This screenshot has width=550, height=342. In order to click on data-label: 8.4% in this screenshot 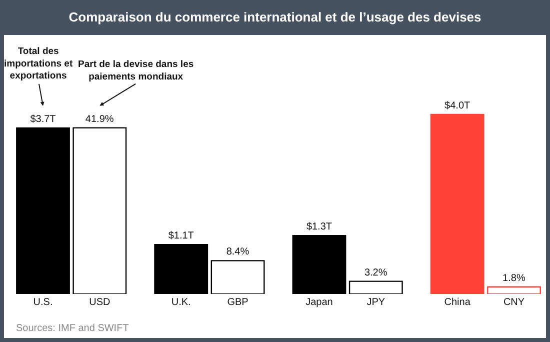, I will do `click(238, 252)`.